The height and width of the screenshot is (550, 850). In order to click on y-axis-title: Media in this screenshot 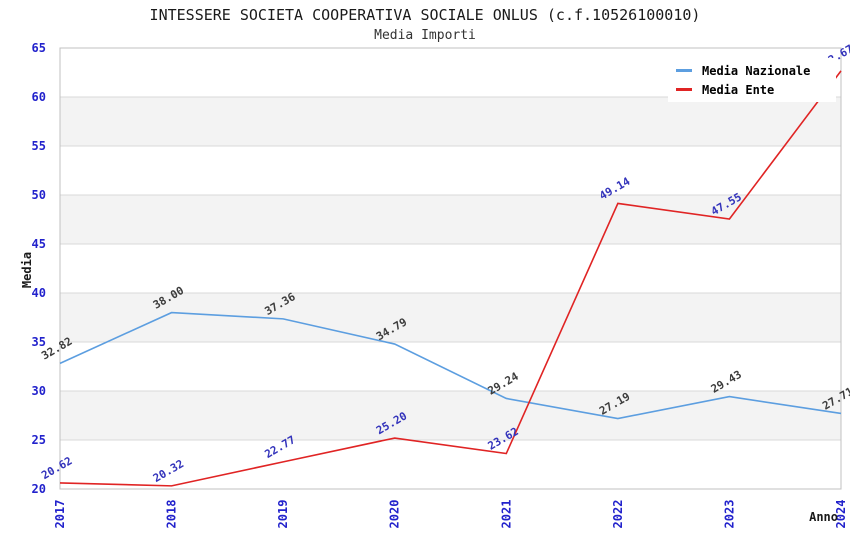, I will do `click(27, 270)`.